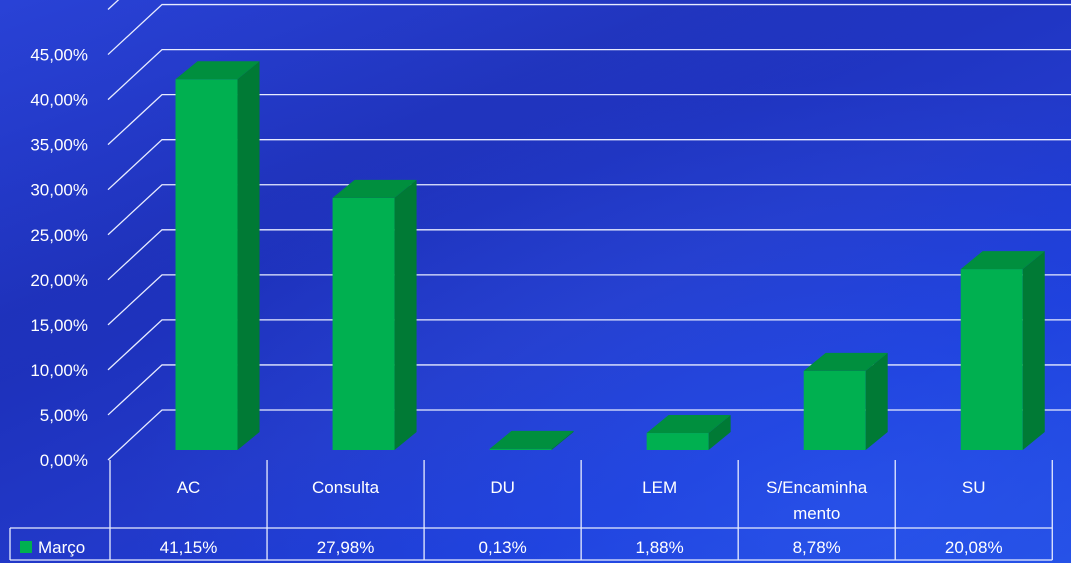 This screenshot has height=563, width=1071. Describe the element at coordinates (659, 487) in the screenshot. I see `category-label: LEM` at that location.